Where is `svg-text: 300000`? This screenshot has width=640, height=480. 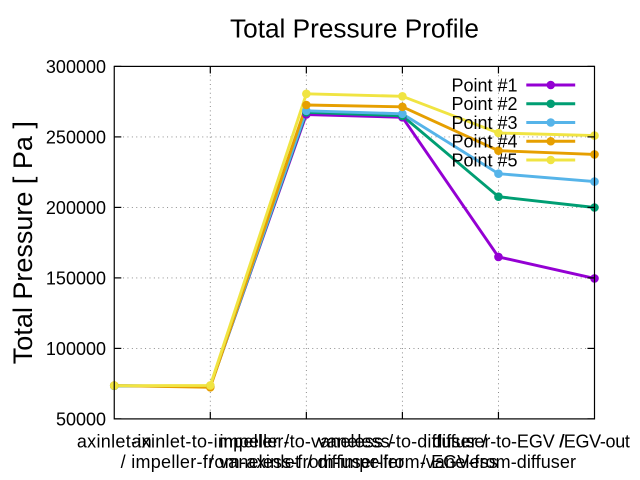
svg-text: 300000 is located at coordinates (76, 67).